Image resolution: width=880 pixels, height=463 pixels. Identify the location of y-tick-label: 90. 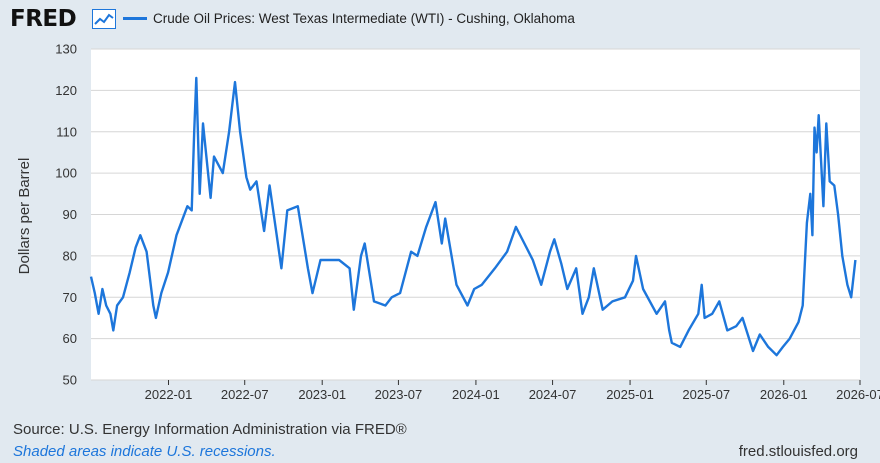
(70, 214).